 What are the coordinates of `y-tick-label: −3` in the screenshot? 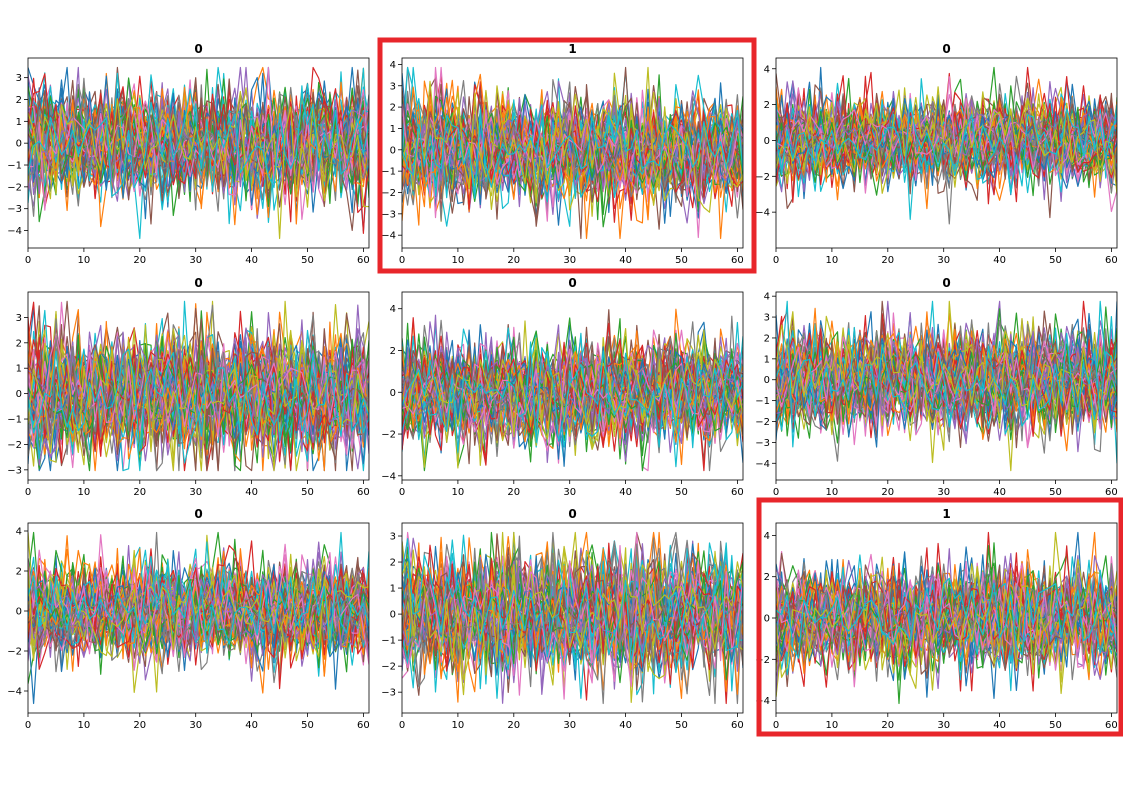 It's located at (14, 209).